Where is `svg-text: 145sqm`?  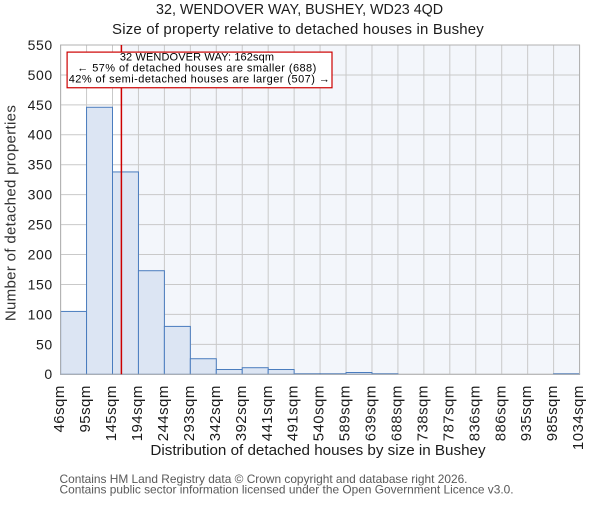
svg-text: 145sqm is located at coordinates (111, 413).